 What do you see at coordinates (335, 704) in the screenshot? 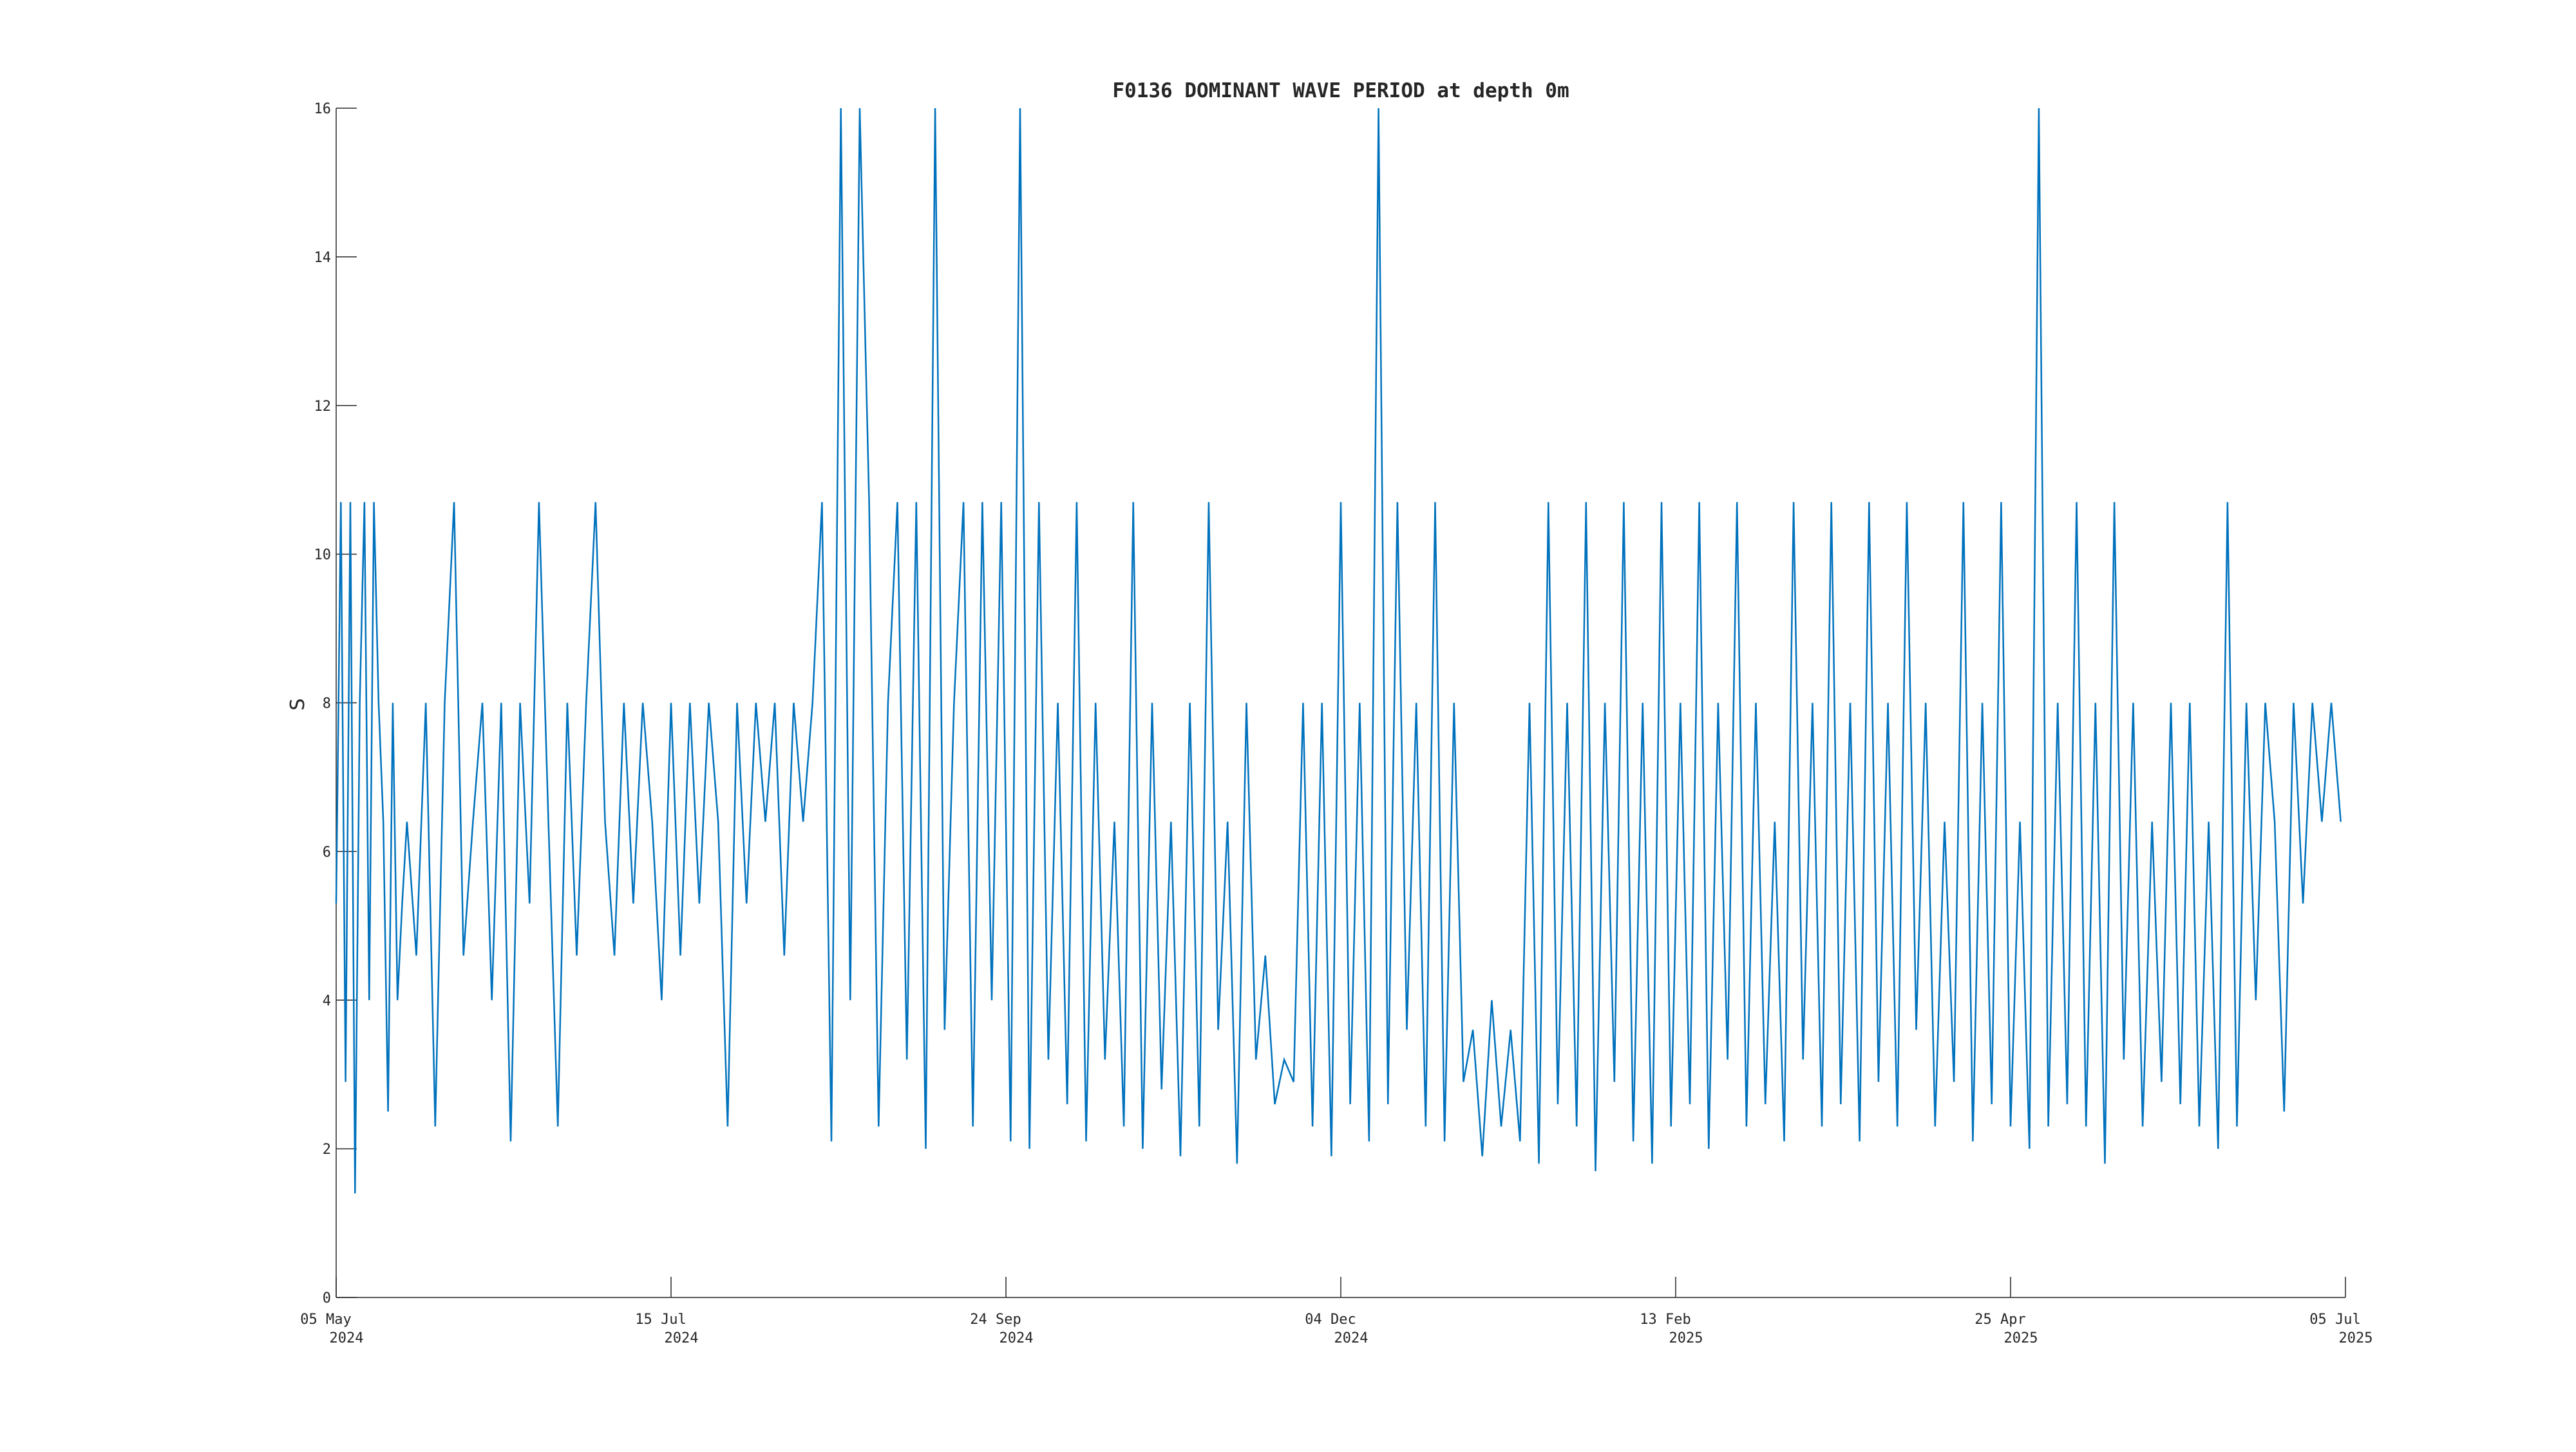
I see `y-ticks: 0 2 4 6 8 10 12 14 16` at bounding box center [335, 704].